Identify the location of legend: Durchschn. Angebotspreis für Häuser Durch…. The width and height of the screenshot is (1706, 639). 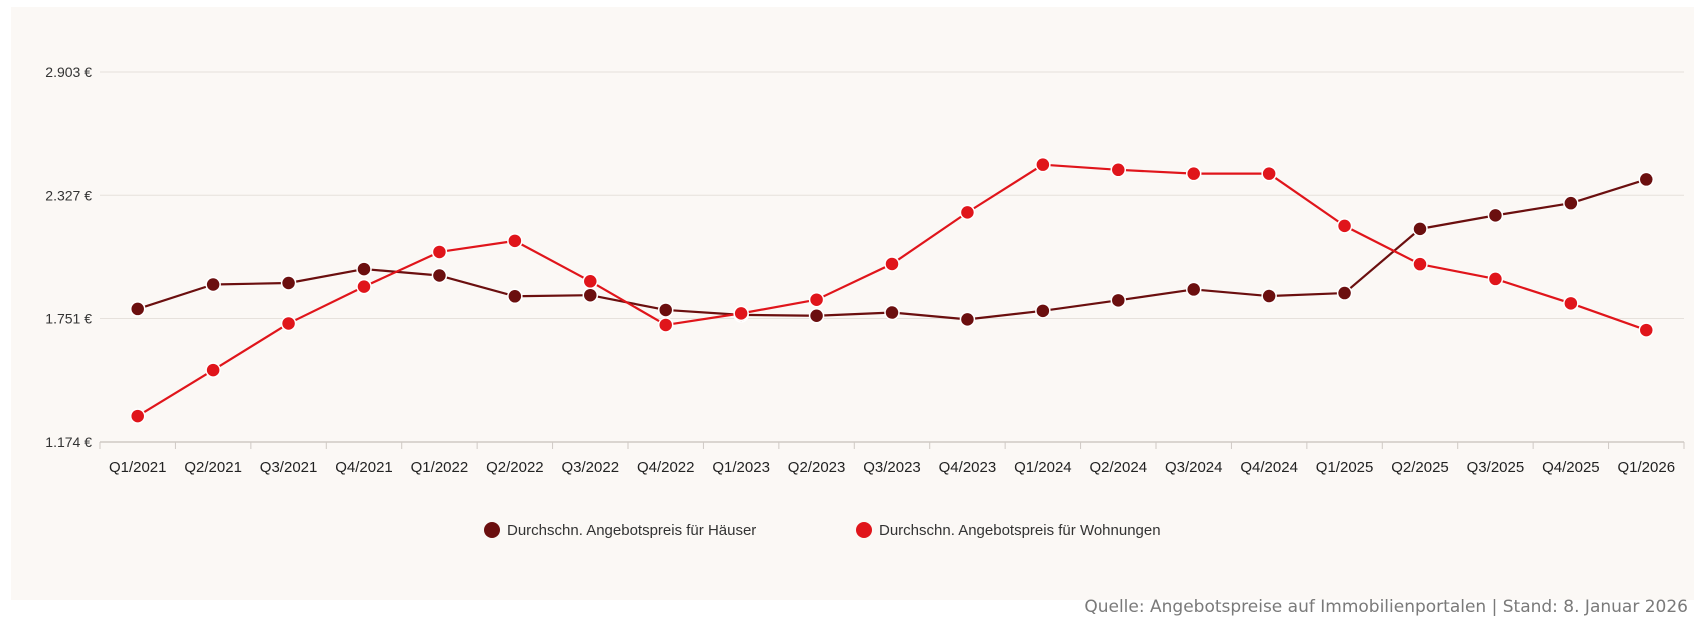
(822, 530).